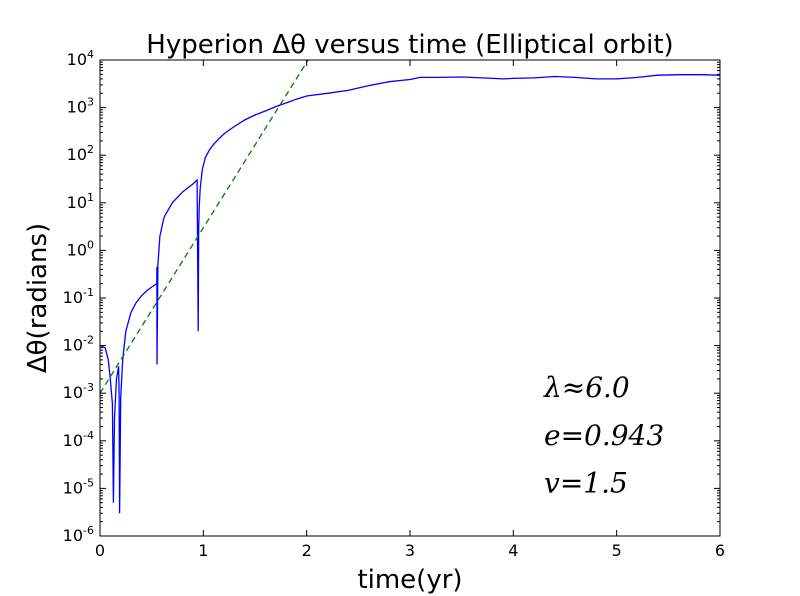 The height and width of the screenshot is (596, 800). Describe the element at coordinates (80, 106) in the screenshot. I see `y-tick-label: 10³` at that location.